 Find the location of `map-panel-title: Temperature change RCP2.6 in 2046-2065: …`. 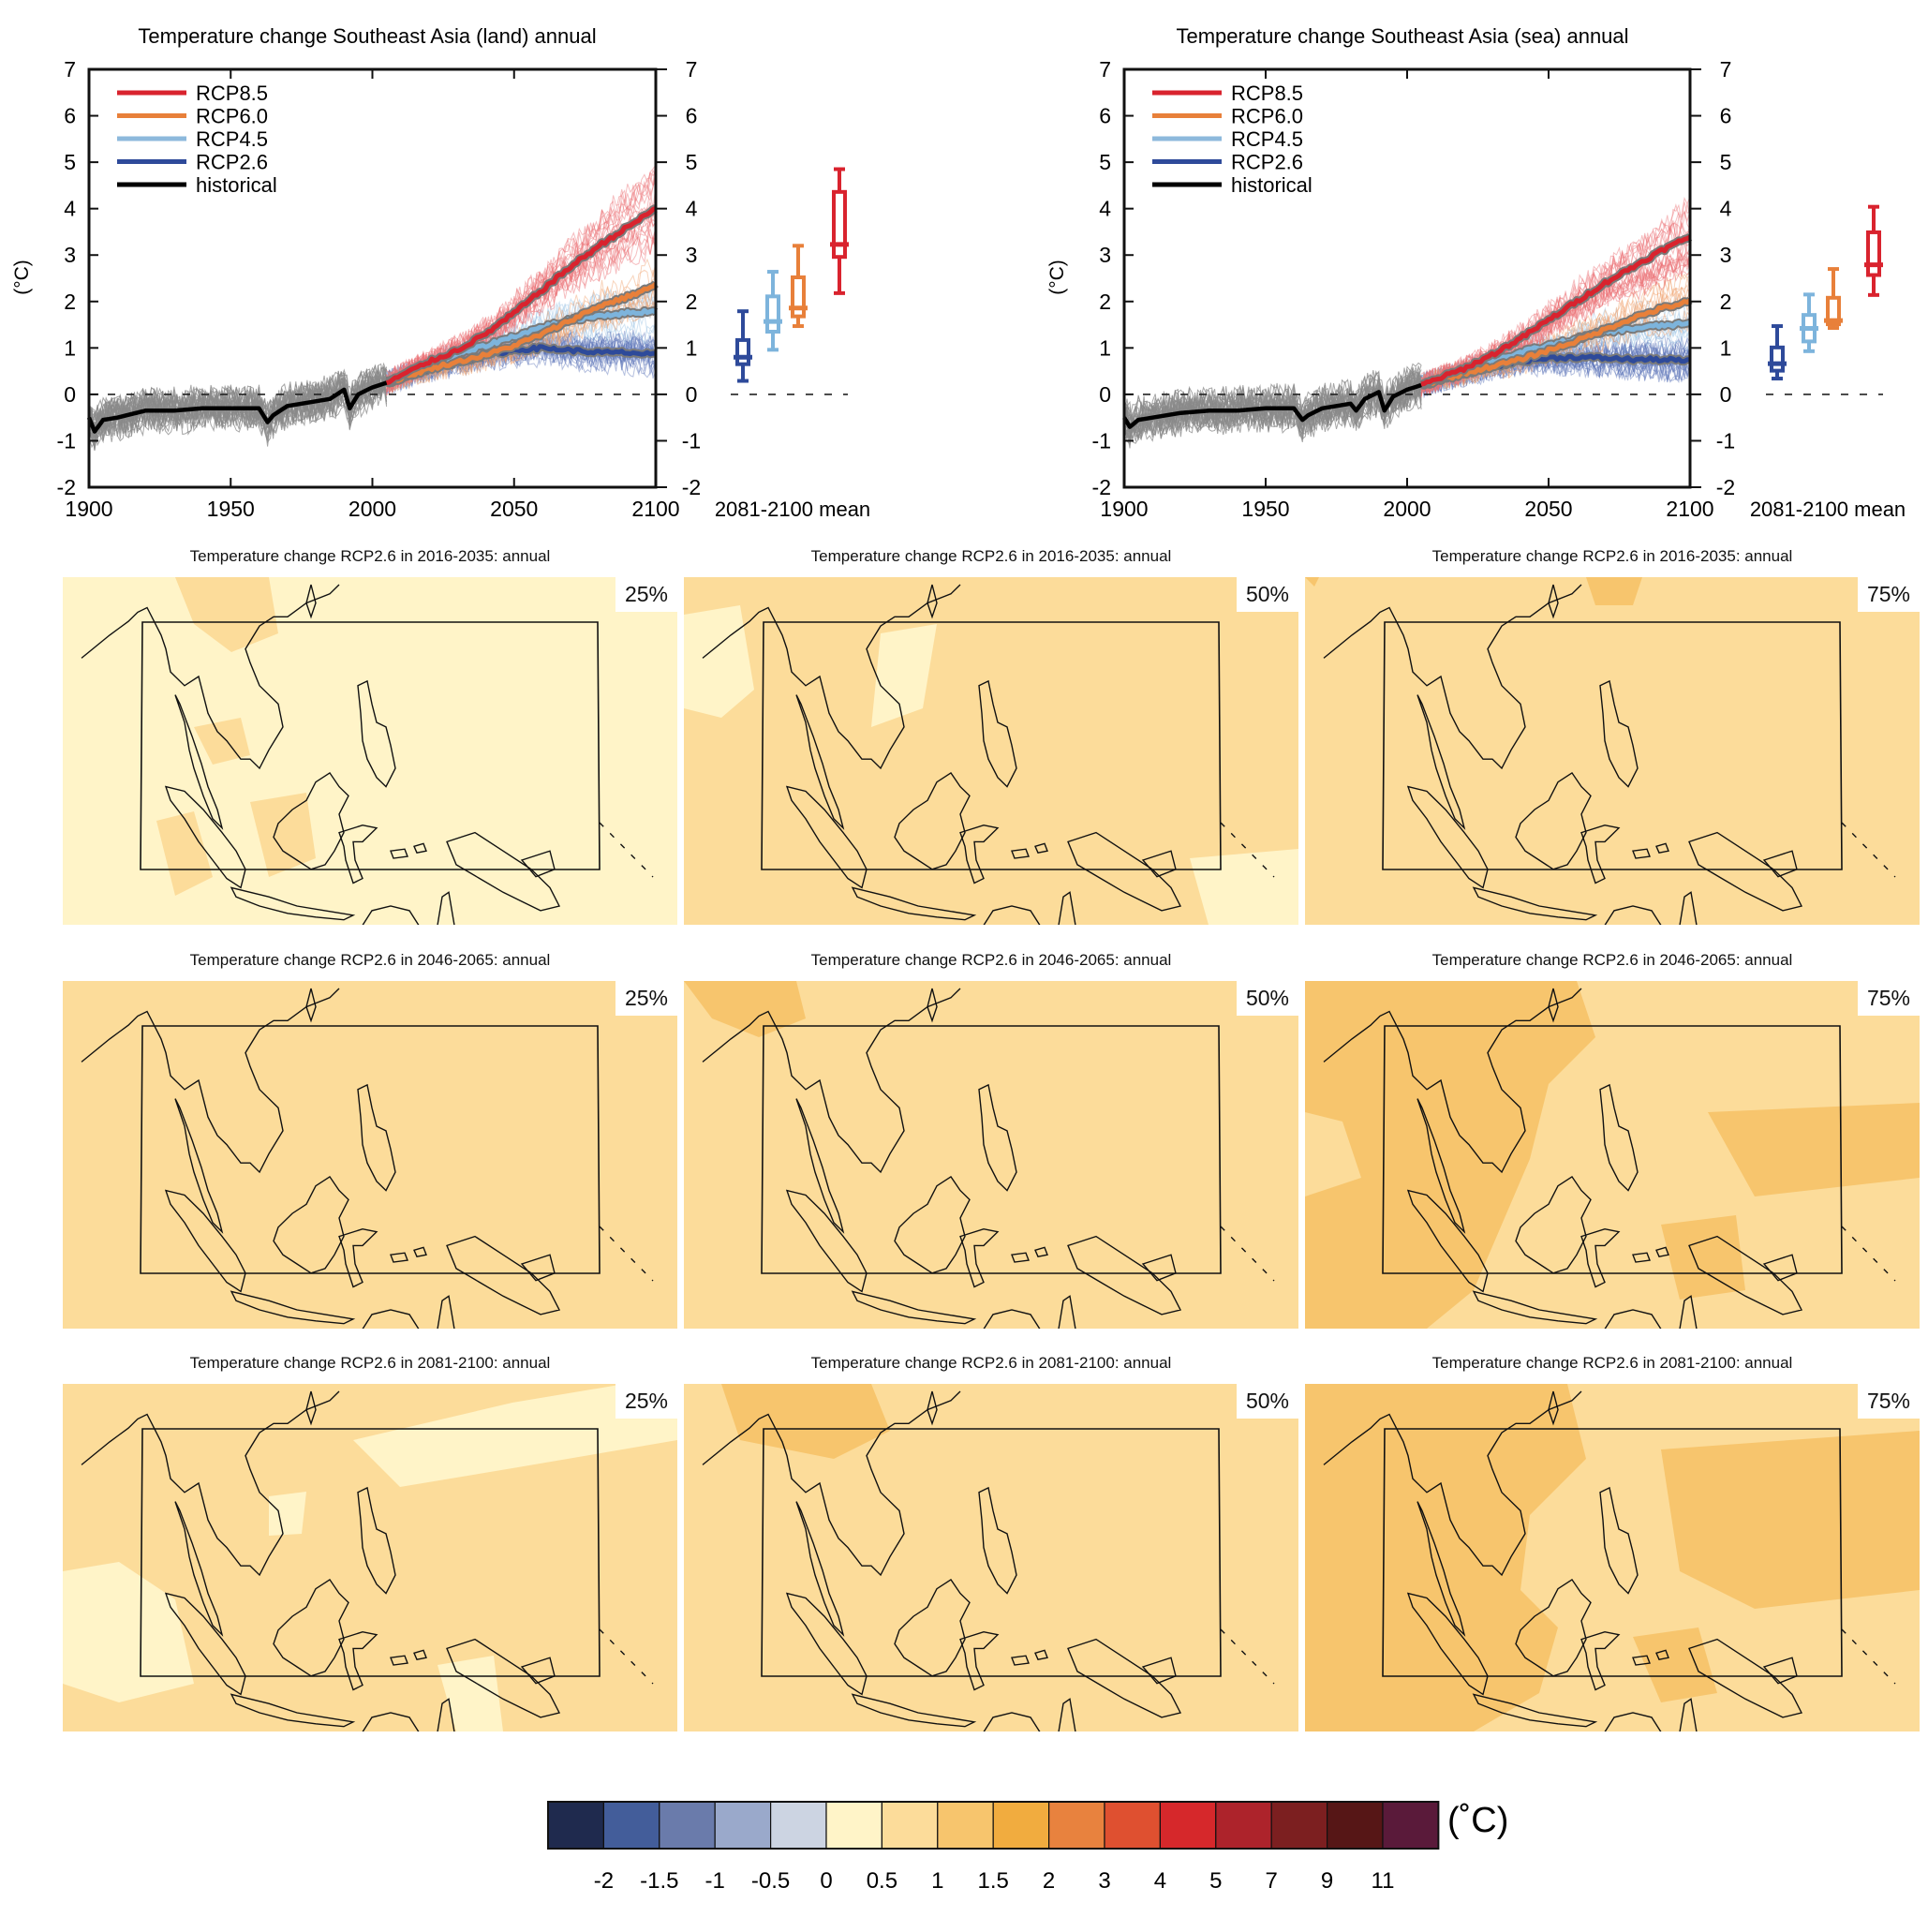

map-panel-title: Temperature change RCP2.6 in 2046-2065: … is located at coordinates (1612, 960).